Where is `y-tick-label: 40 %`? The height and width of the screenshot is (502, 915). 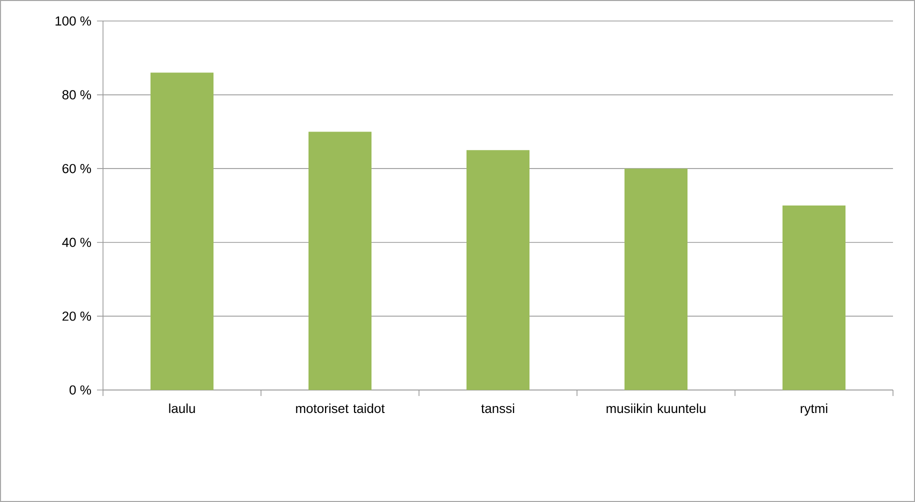 y-tick-label: 40 % is located at coordinates (77, 242).